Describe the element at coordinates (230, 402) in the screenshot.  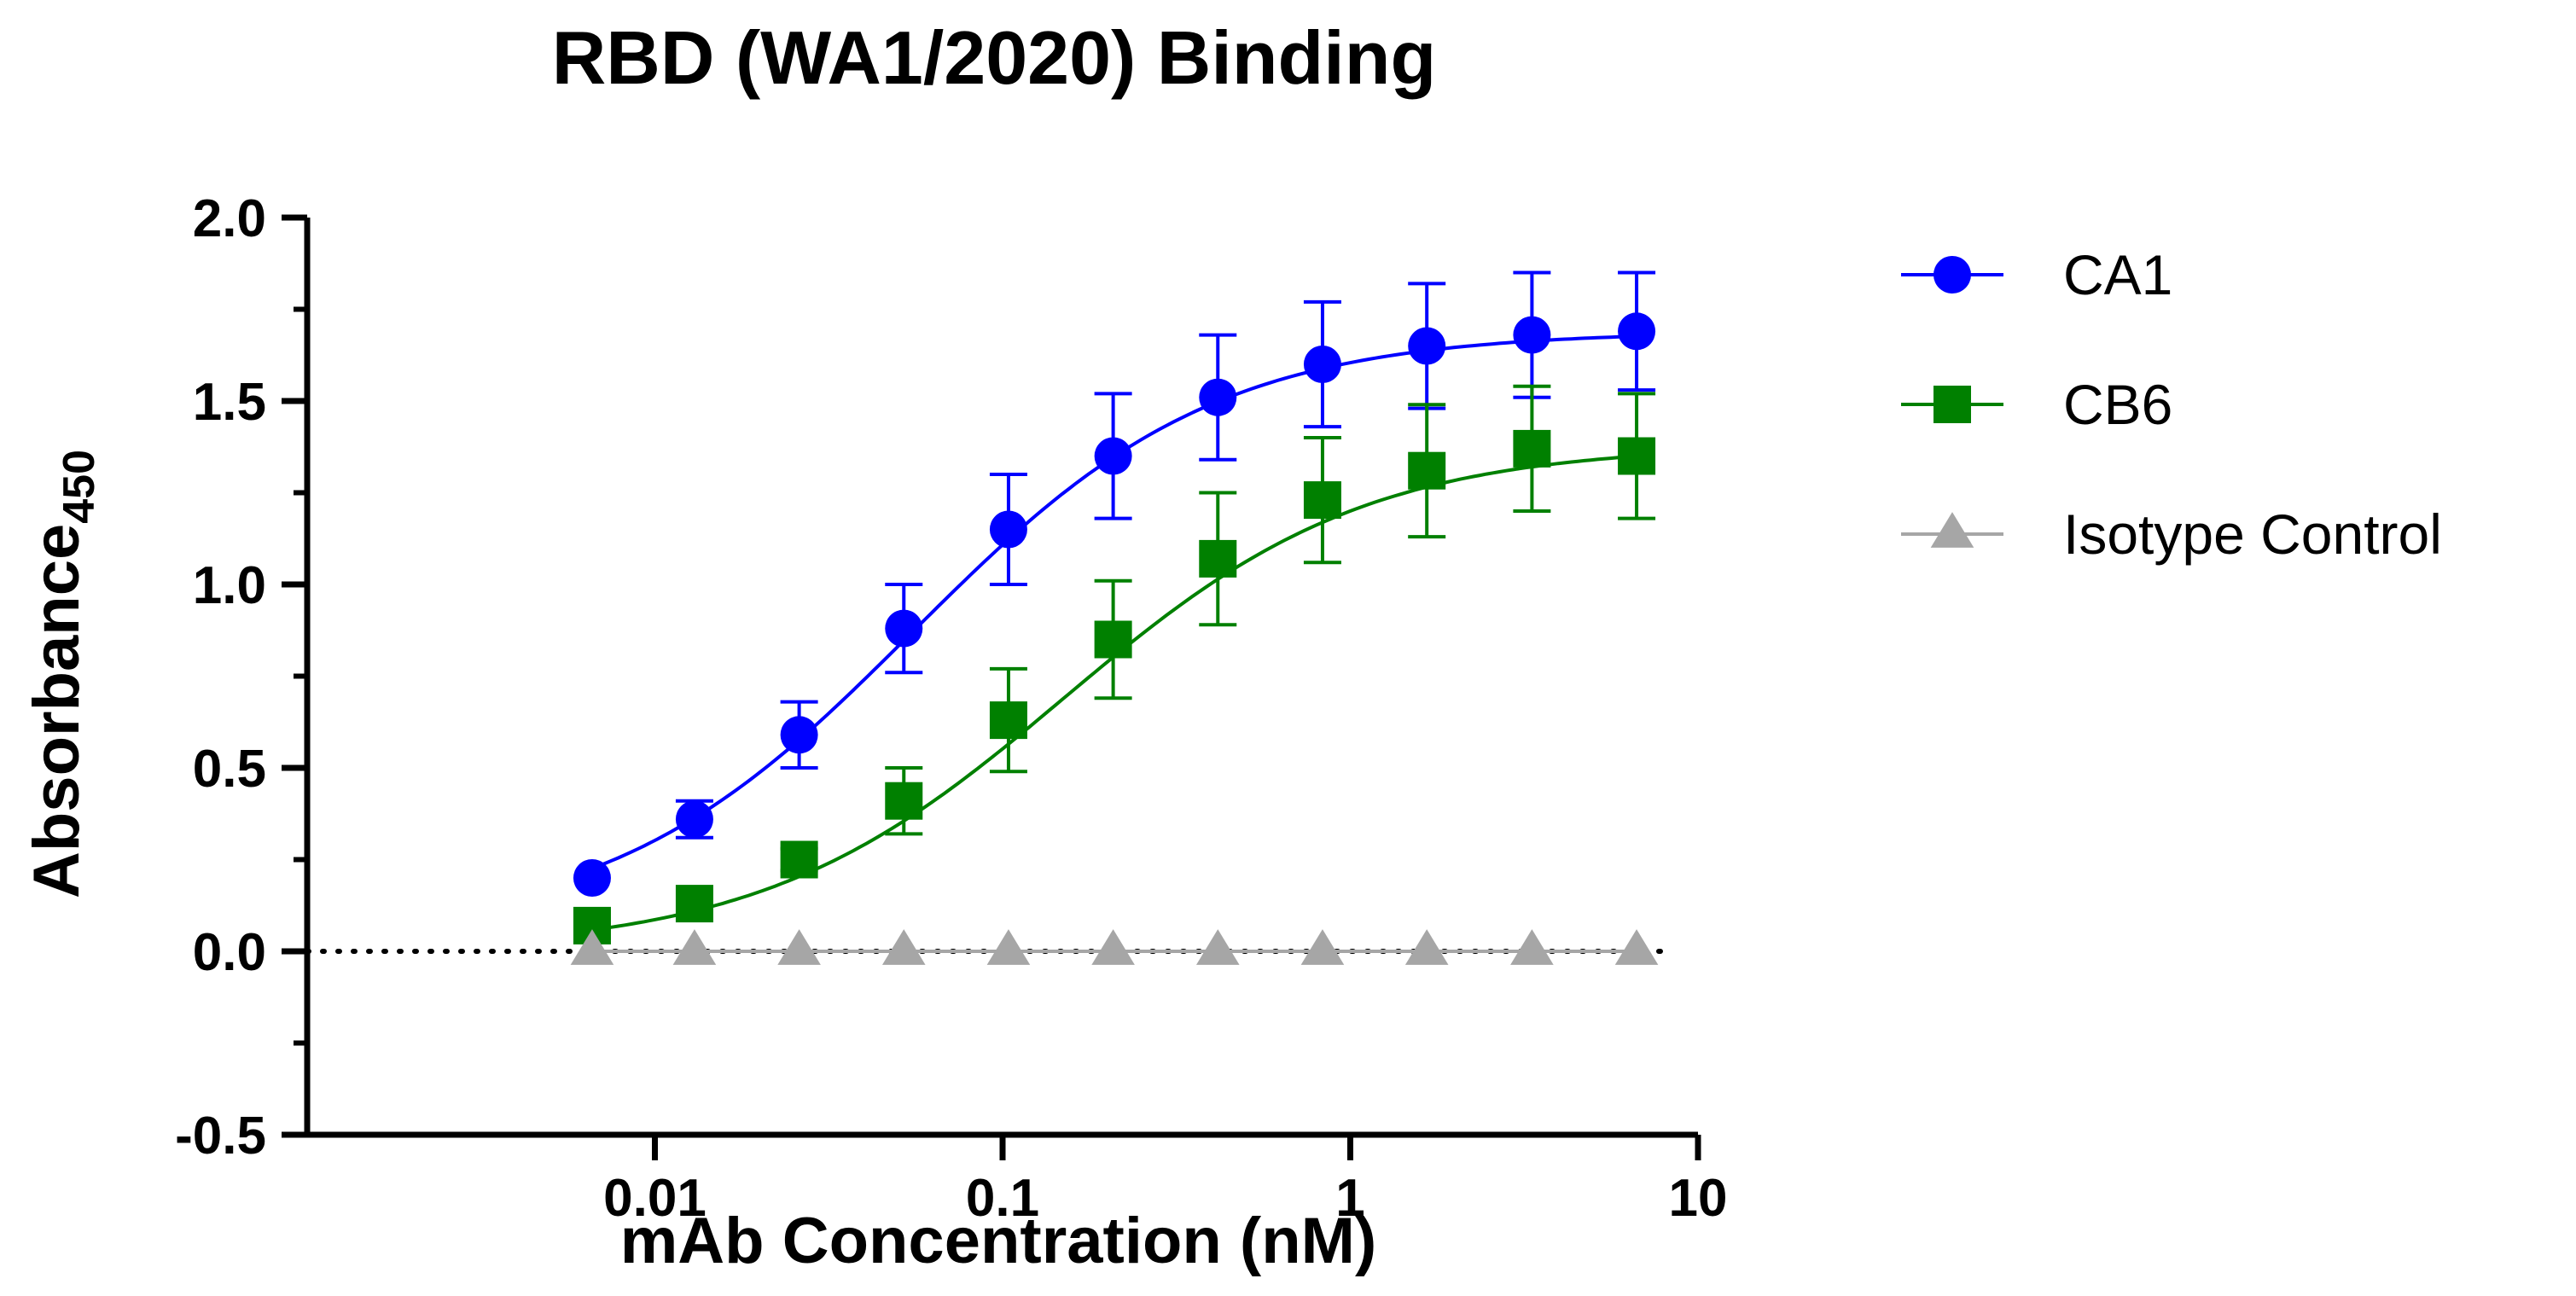
I see `y-tick-label: 1.5` at that location.